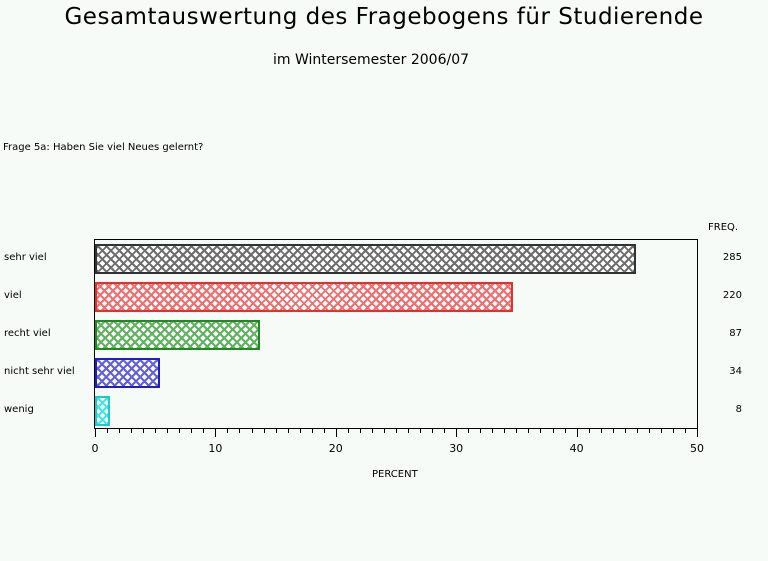  I want to click on question-label: Frage 5a: Haben Sie viel Neues gelernt?, so click(103, 147).